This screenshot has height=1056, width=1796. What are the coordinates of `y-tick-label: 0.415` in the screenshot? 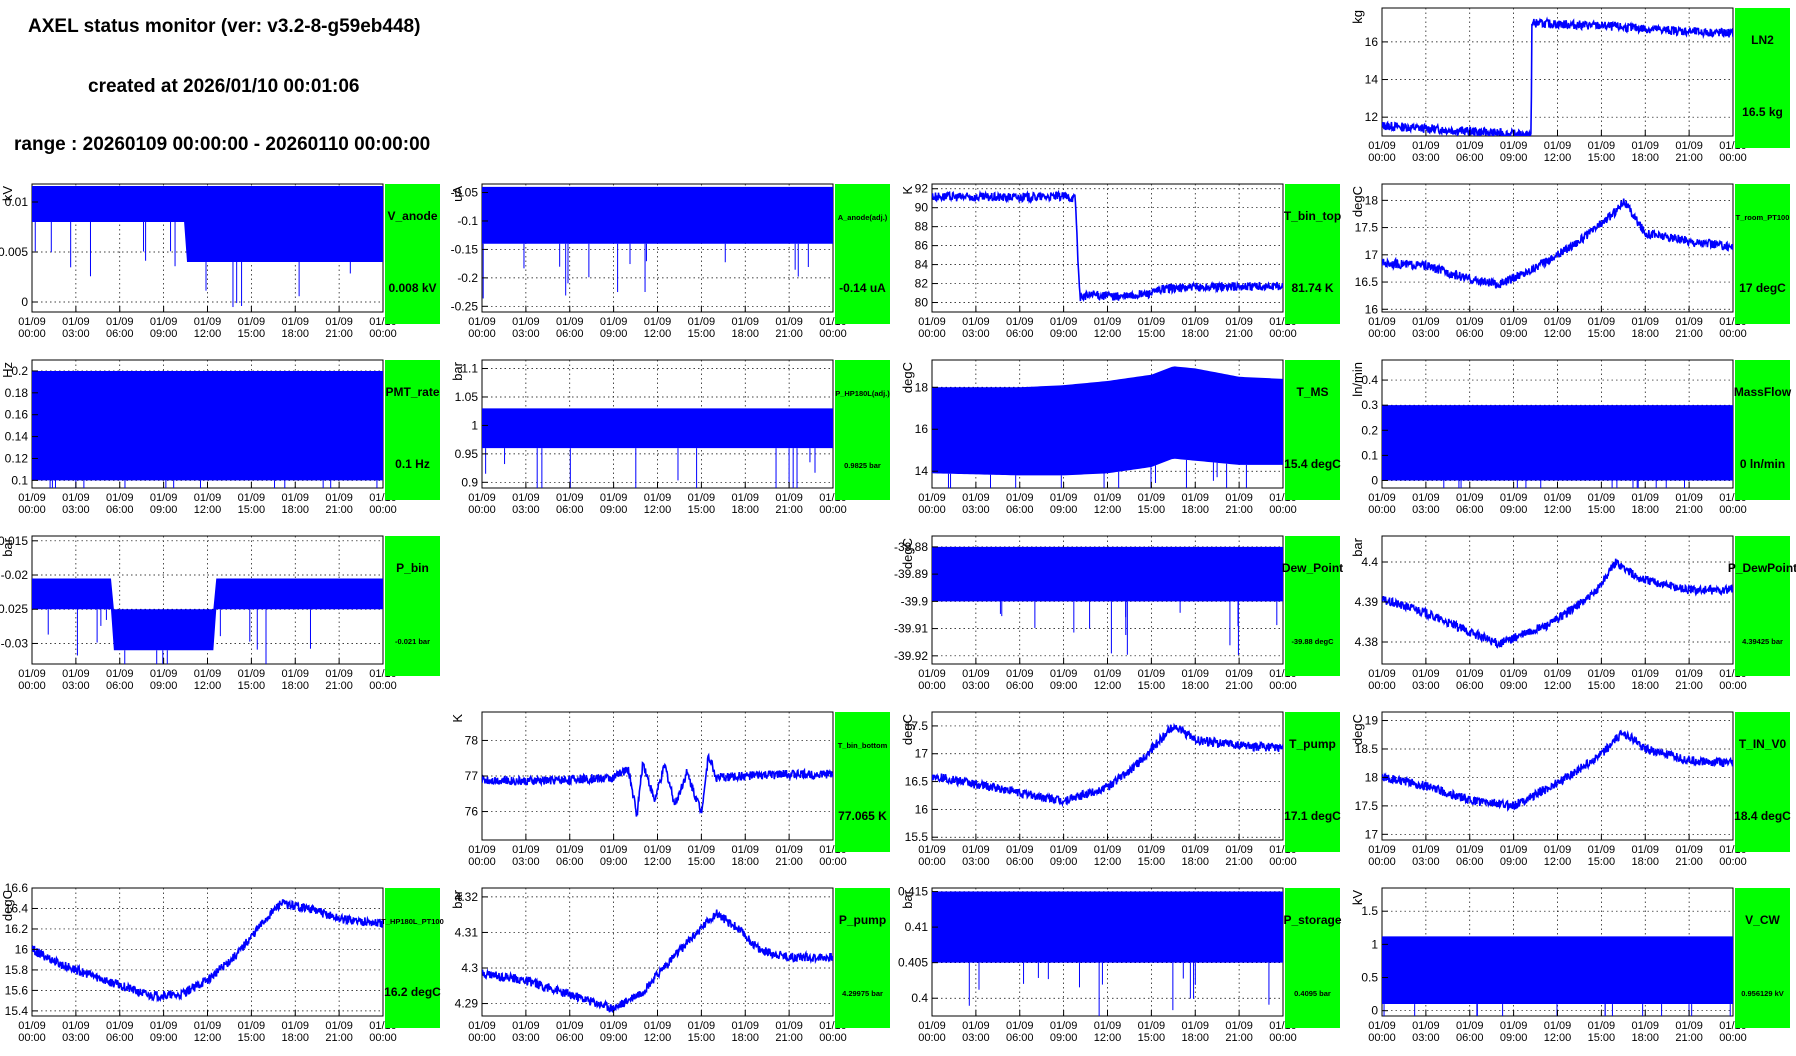 It's located at (913, 892).